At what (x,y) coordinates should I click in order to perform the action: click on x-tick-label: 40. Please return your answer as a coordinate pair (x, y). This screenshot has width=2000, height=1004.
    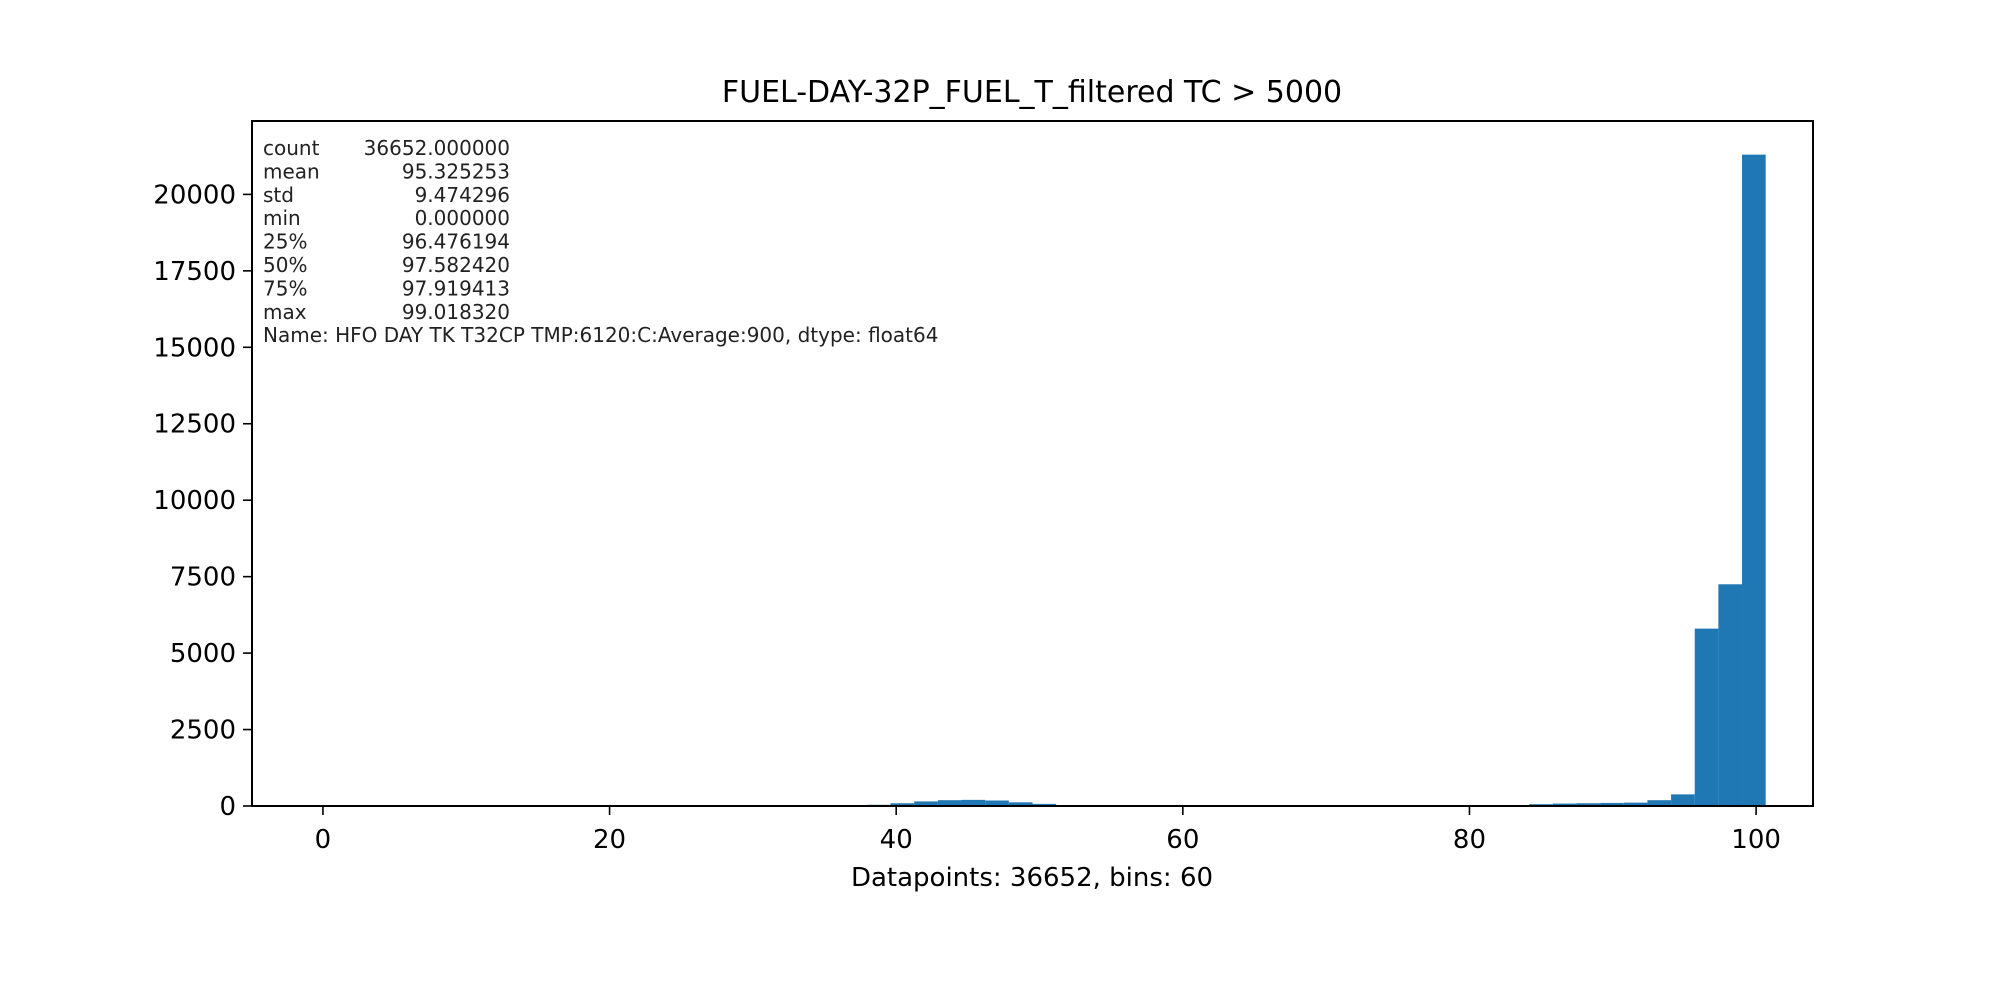
    Looking at the image, I should click on (896, 840).